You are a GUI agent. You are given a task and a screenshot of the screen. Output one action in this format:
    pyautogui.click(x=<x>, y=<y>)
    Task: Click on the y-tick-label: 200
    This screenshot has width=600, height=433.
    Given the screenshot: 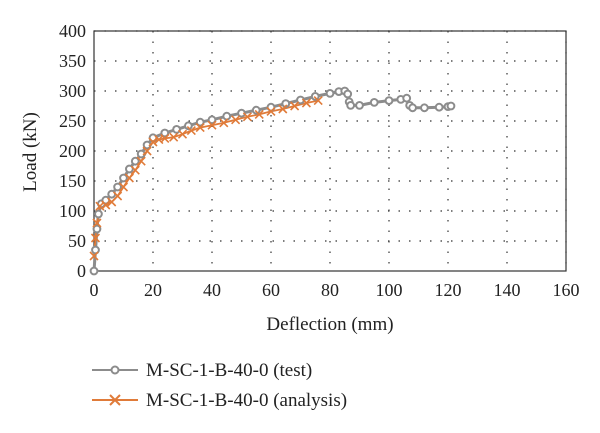 What is the action you would take?
    pyautogui.click(x=72, y=151)
    